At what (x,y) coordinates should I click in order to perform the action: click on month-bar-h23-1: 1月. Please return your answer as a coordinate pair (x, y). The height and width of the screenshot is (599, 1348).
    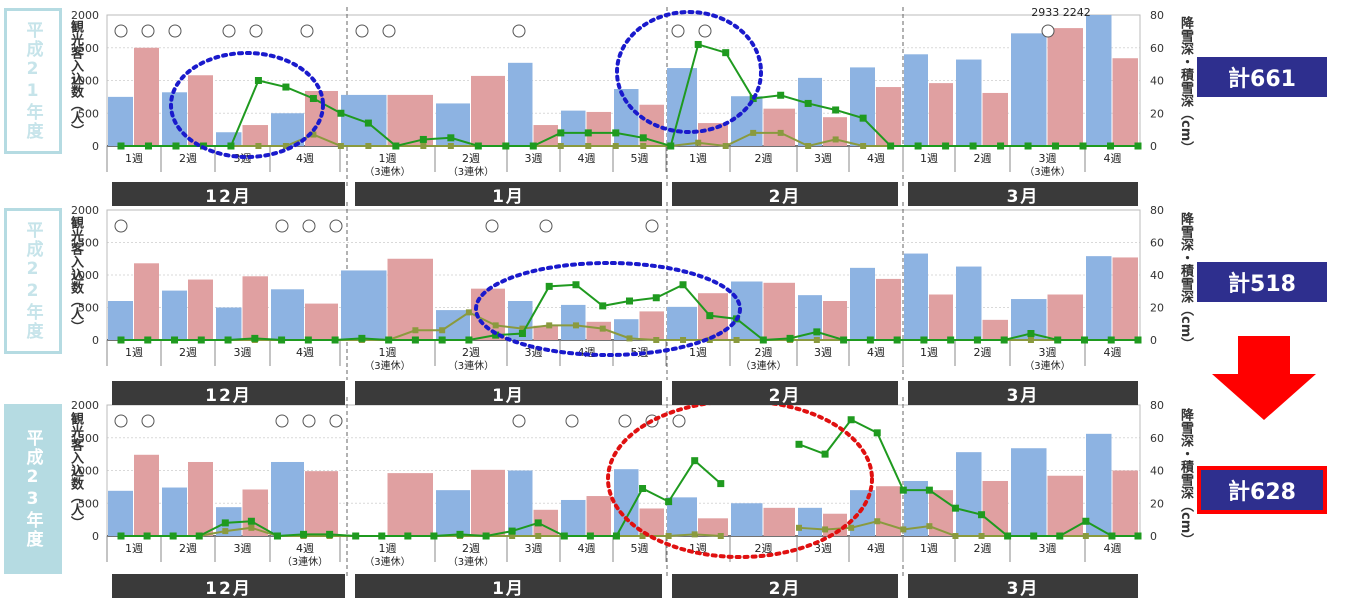
    Looking at the image, I should click on (508, 586).